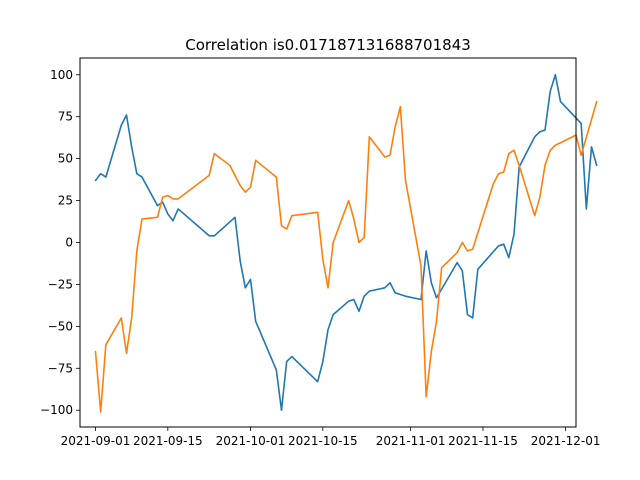  I want to click on x-tick-label: 2021-10-15, so click(323, 441).